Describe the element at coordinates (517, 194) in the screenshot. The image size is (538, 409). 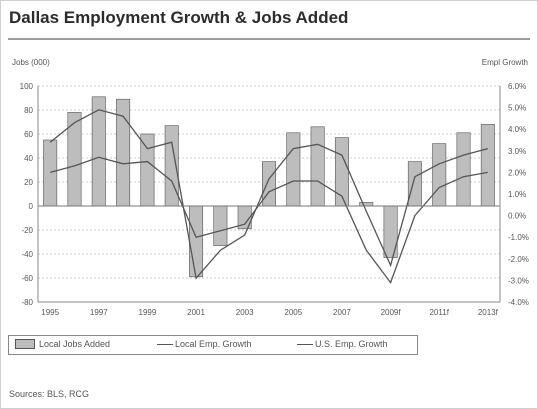
I see `right-tick-label: 1.0%` at that location.